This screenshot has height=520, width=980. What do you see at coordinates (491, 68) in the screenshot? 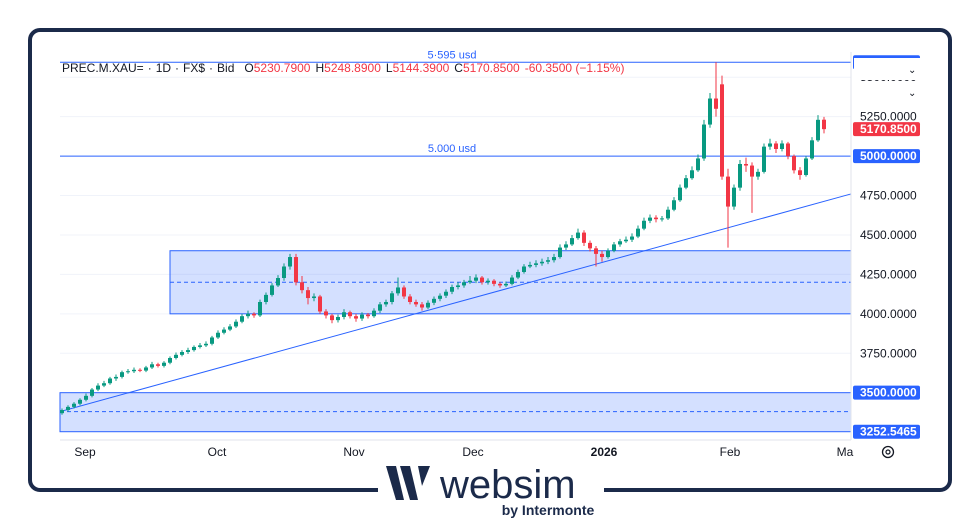
I see `field-value: 5170.8500` at bounding box center [491, 68].